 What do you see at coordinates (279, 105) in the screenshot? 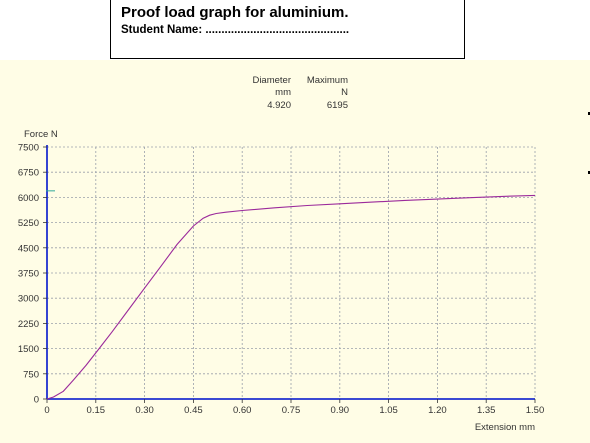
I see `summary-col-value: 4.920` at bounding box center [279, 105].